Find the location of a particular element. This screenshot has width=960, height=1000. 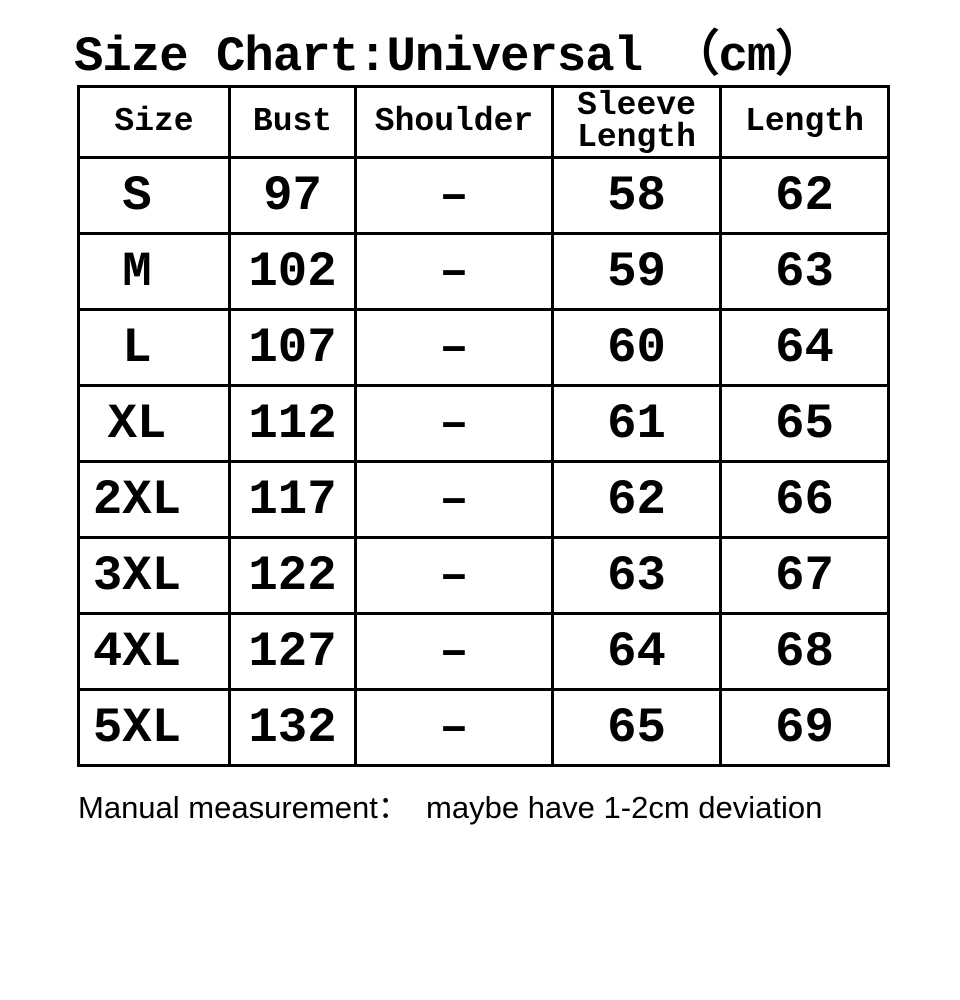

length-cell: 63 is located at coordinates (804, 271).